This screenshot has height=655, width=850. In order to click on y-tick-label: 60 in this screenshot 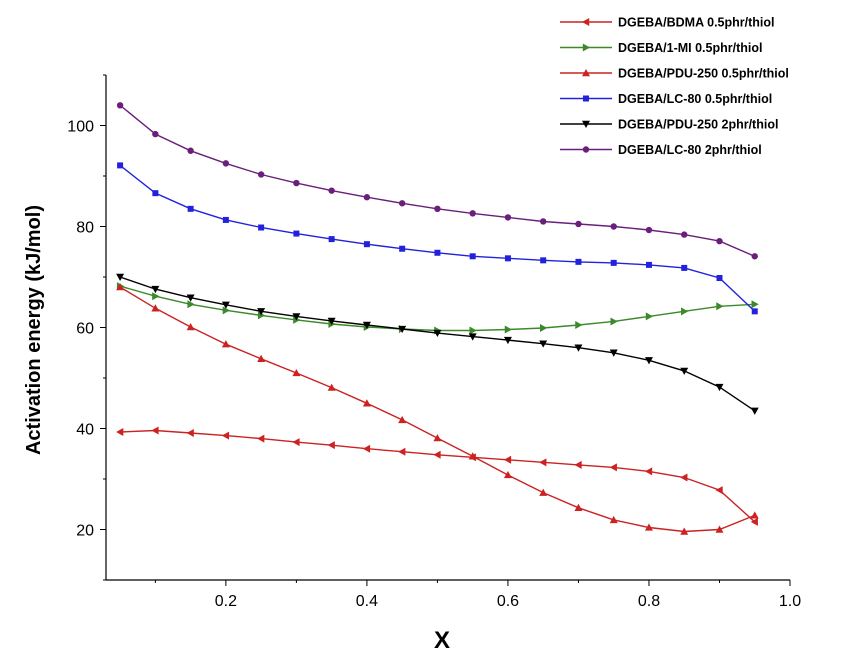, I will do `click(85, 329)`.